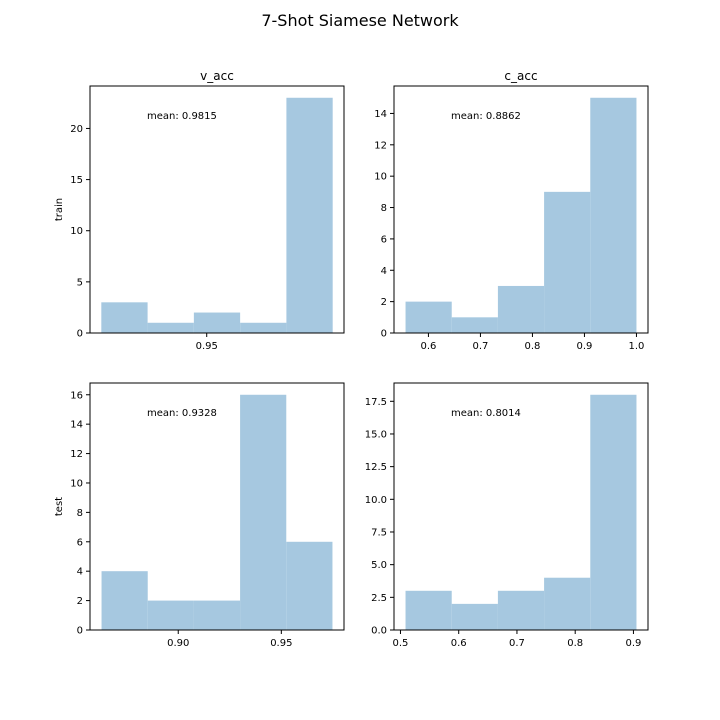 This screenshot has height=720, width=720. Describe the element at coordinates (486, 116) in the screenshot. I see `mean-annotation: mean: 0.8862` at that location.